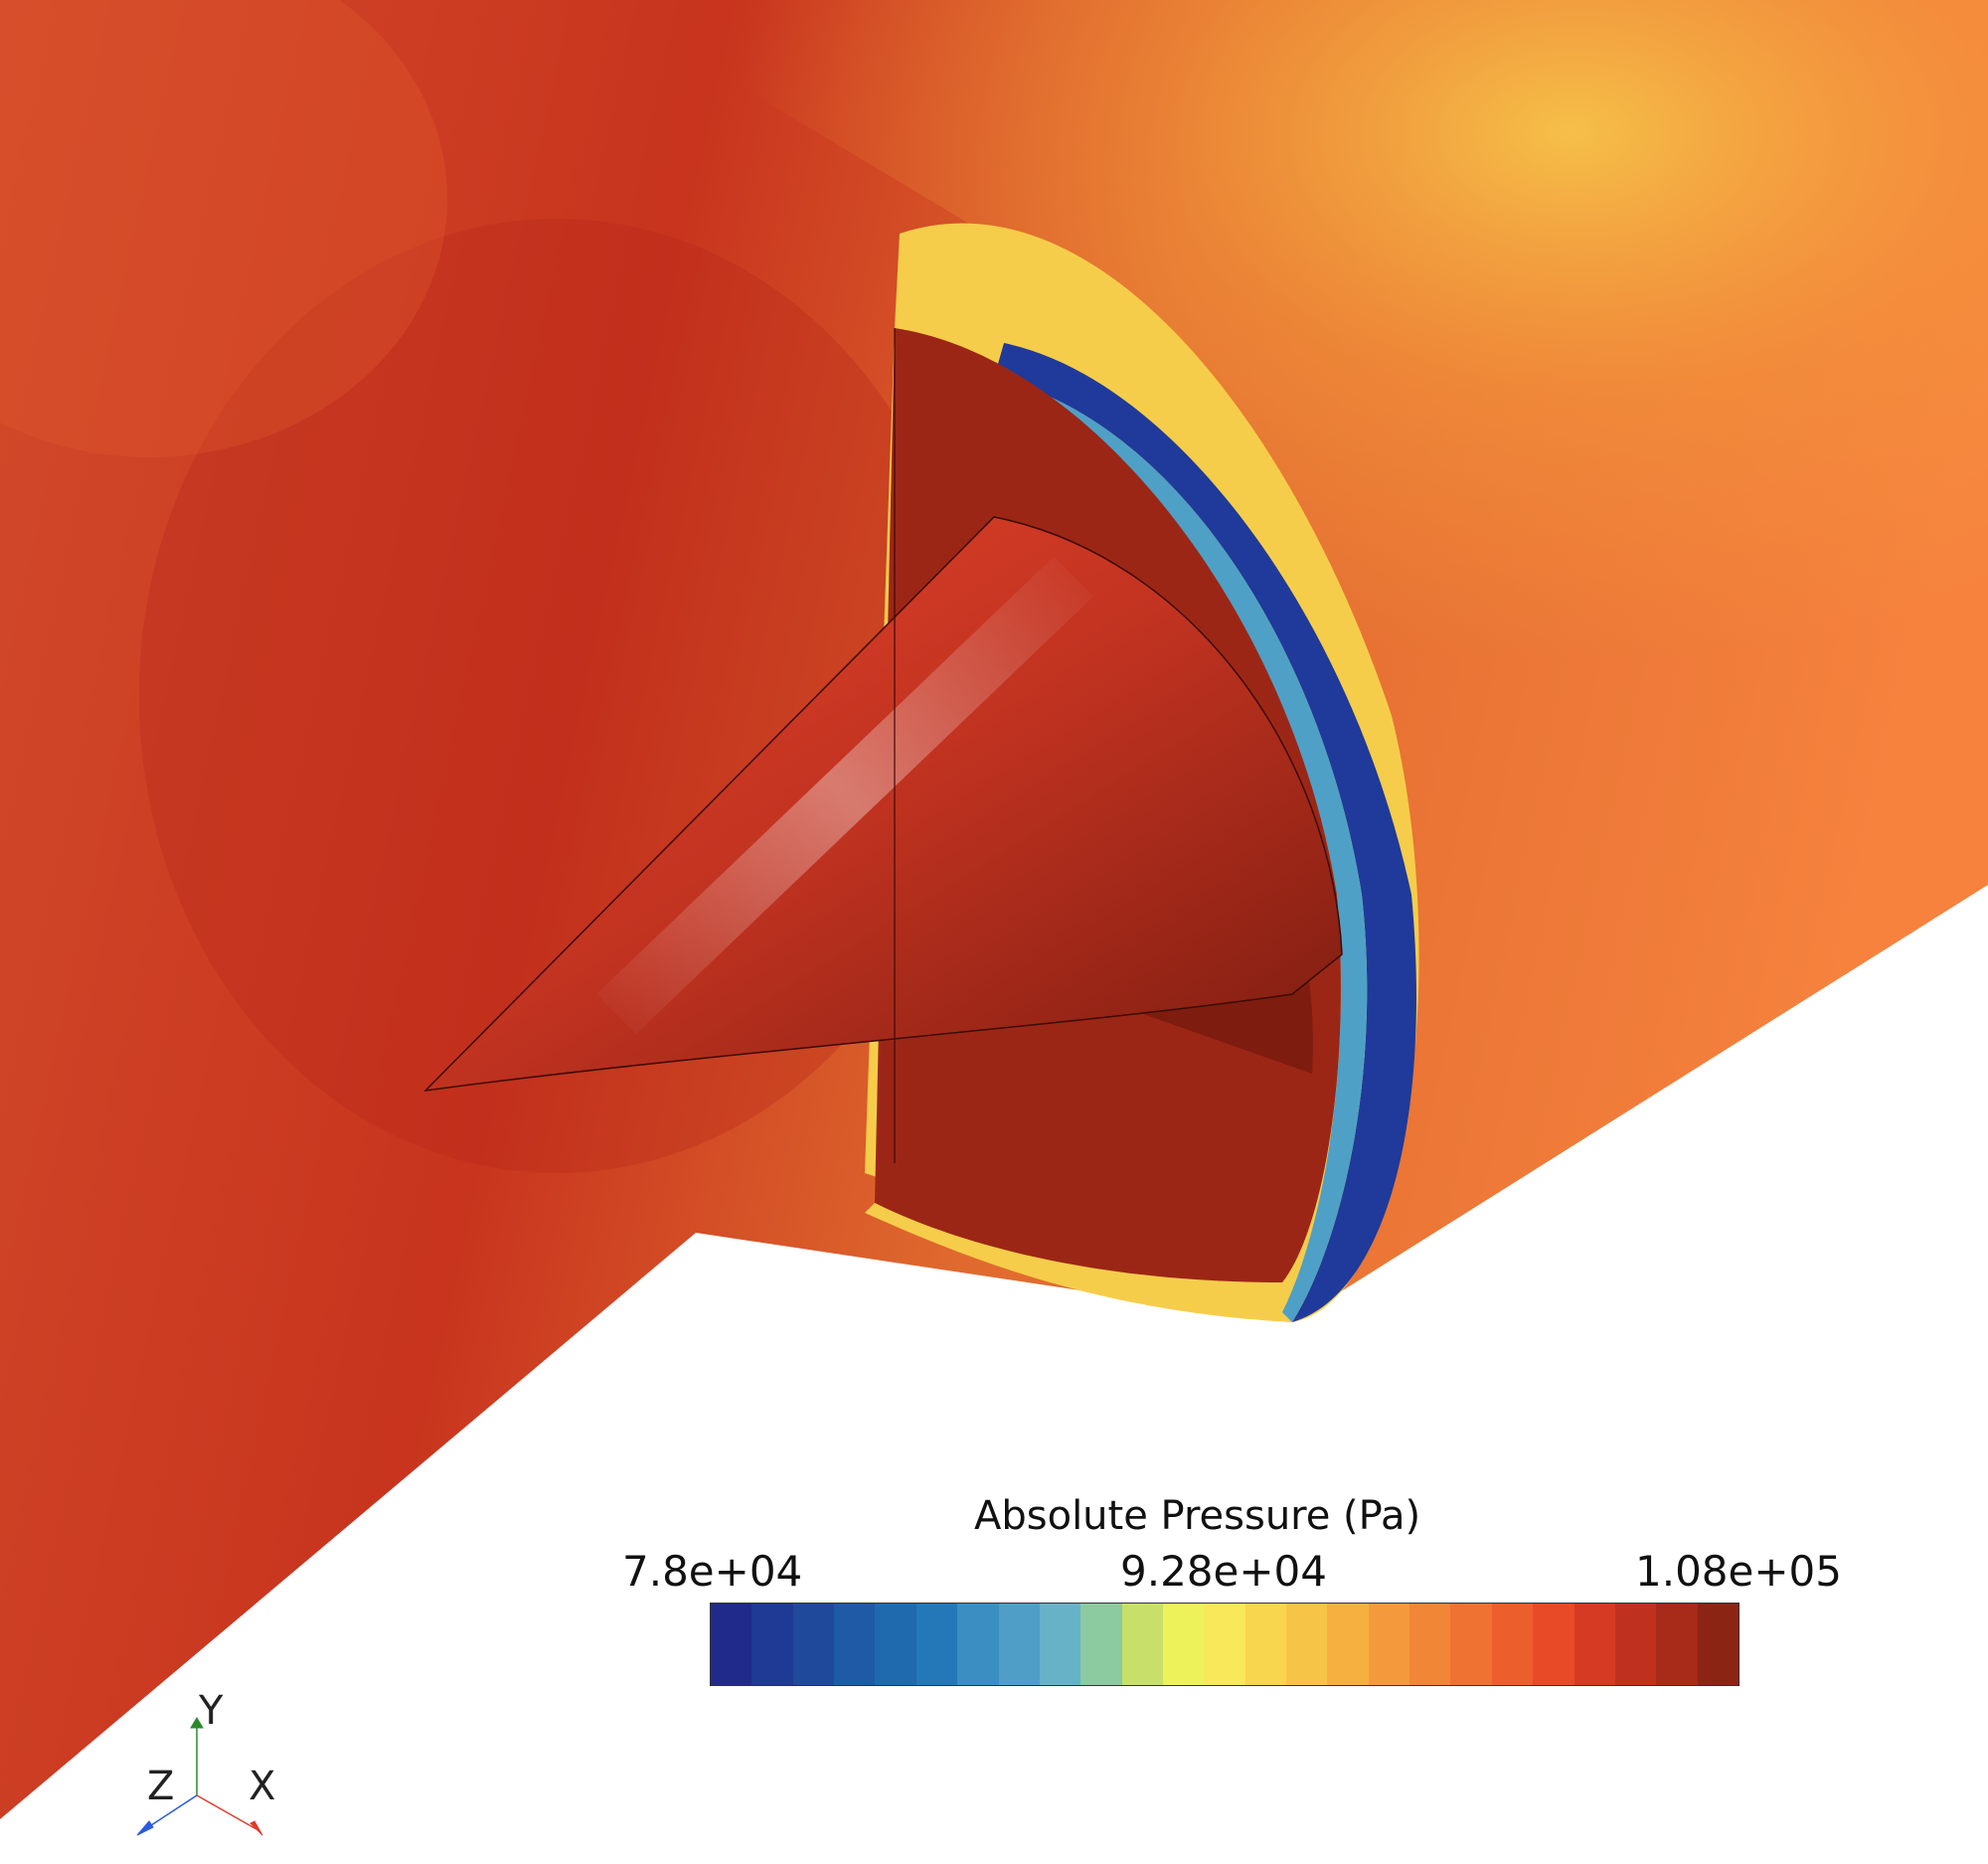 The height and width of the screenshot is (1864, 1988). I want to click on z-axis-arrow-icon, so click(145, 1828).